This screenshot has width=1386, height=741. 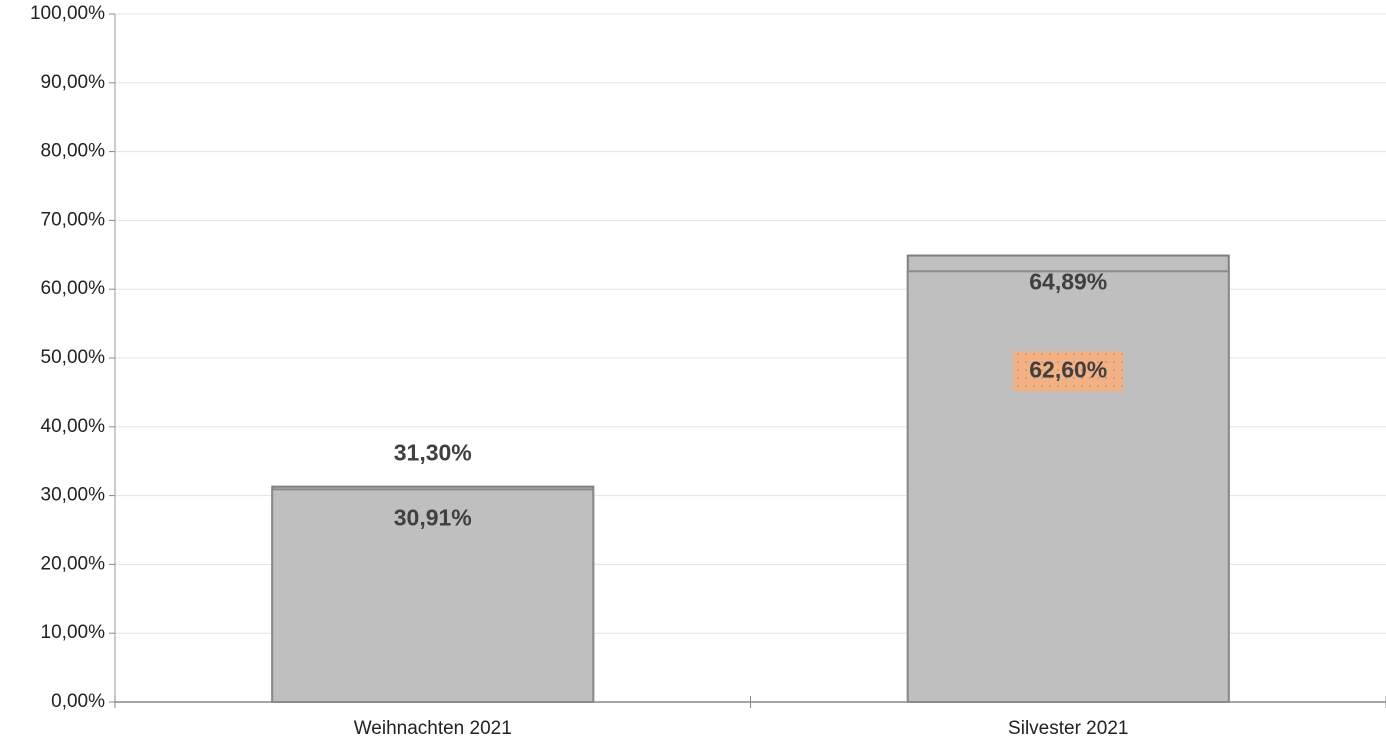 I want to click on data-label: 62,60%, so click(x=1068, y=369).